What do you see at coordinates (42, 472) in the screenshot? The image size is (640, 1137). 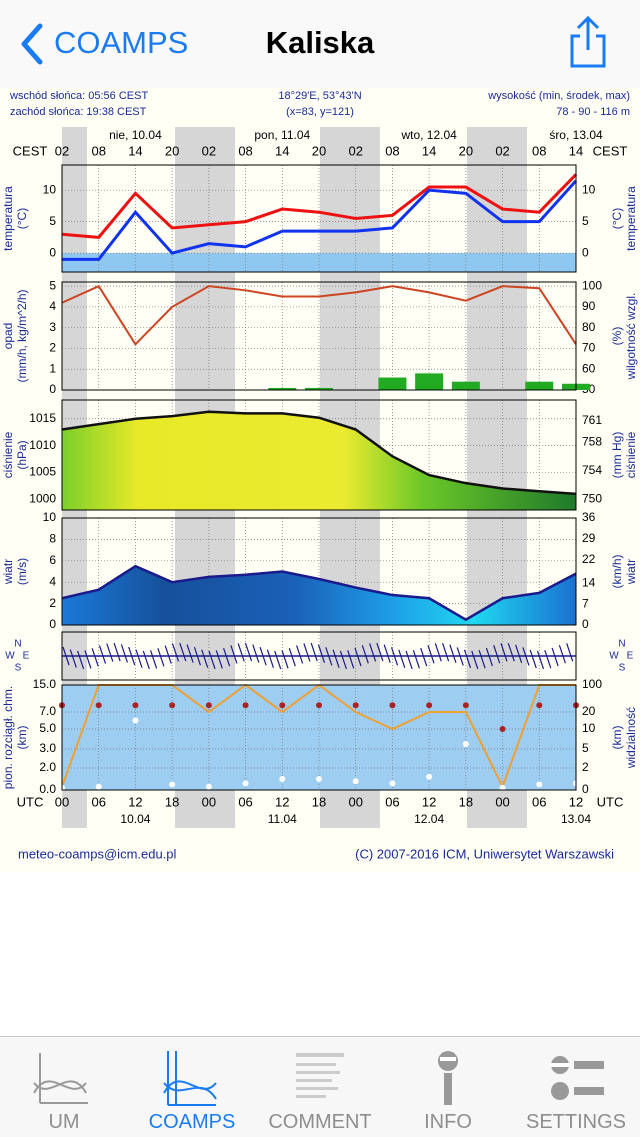 I see `y-tick-label: 1005` at bounding box center [42, 472].